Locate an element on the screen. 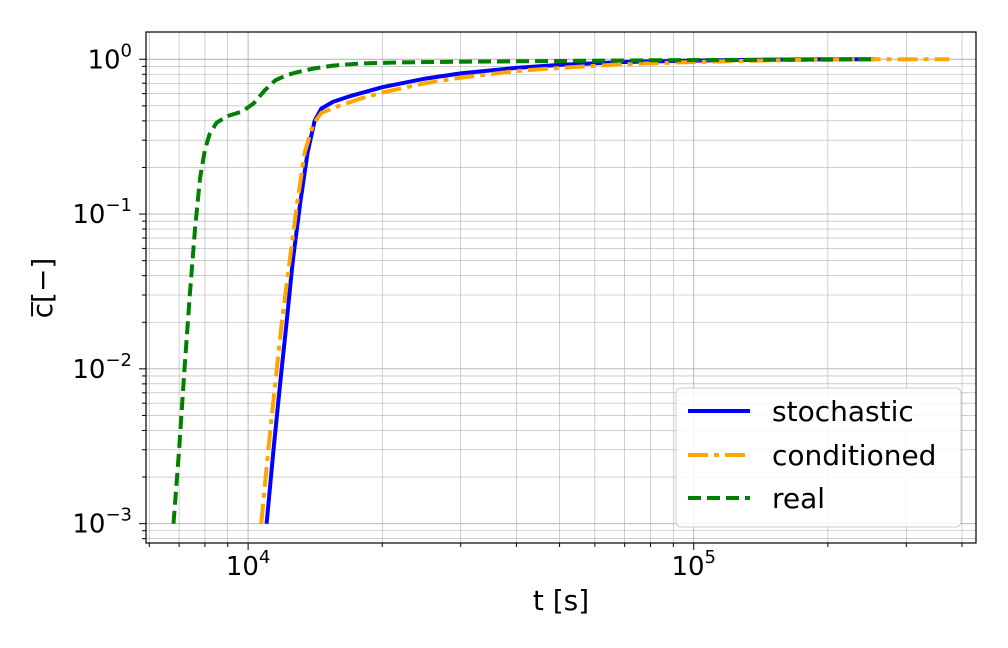 The height and width of the screenshot is (648, 1008). legend-label-stochastic: stochastic is located at coordinates (843, 411).